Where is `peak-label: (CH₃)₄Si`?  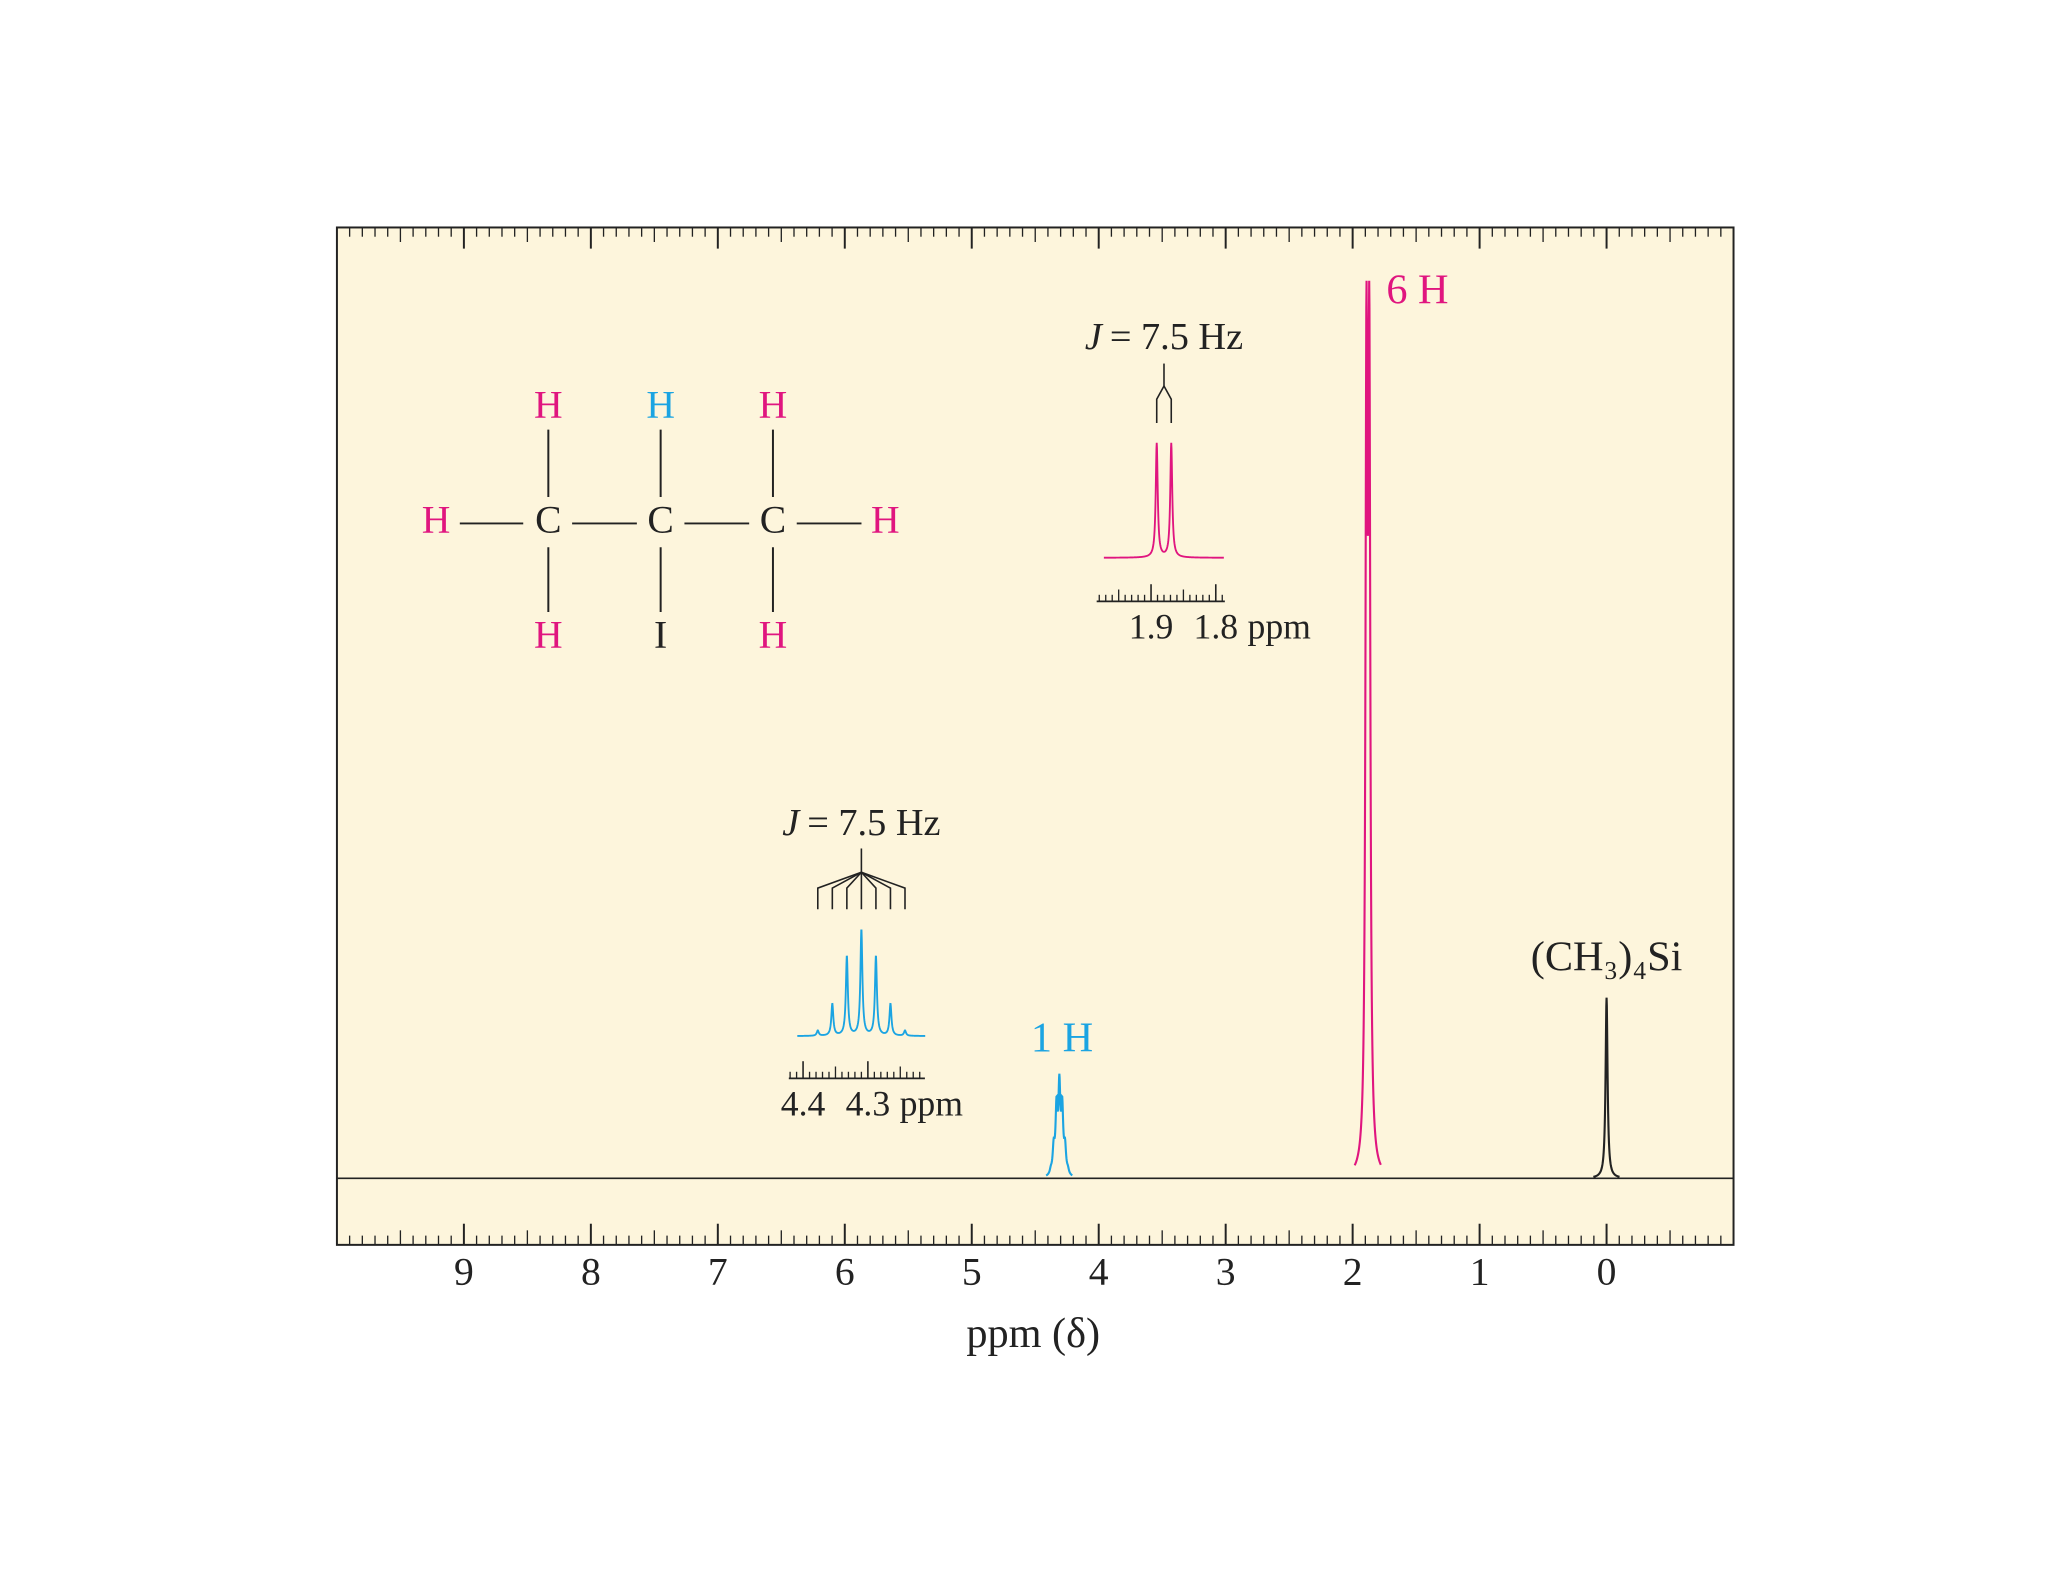
peak-label: (CH₃)₄Si is located at coordinates (1607, 956).